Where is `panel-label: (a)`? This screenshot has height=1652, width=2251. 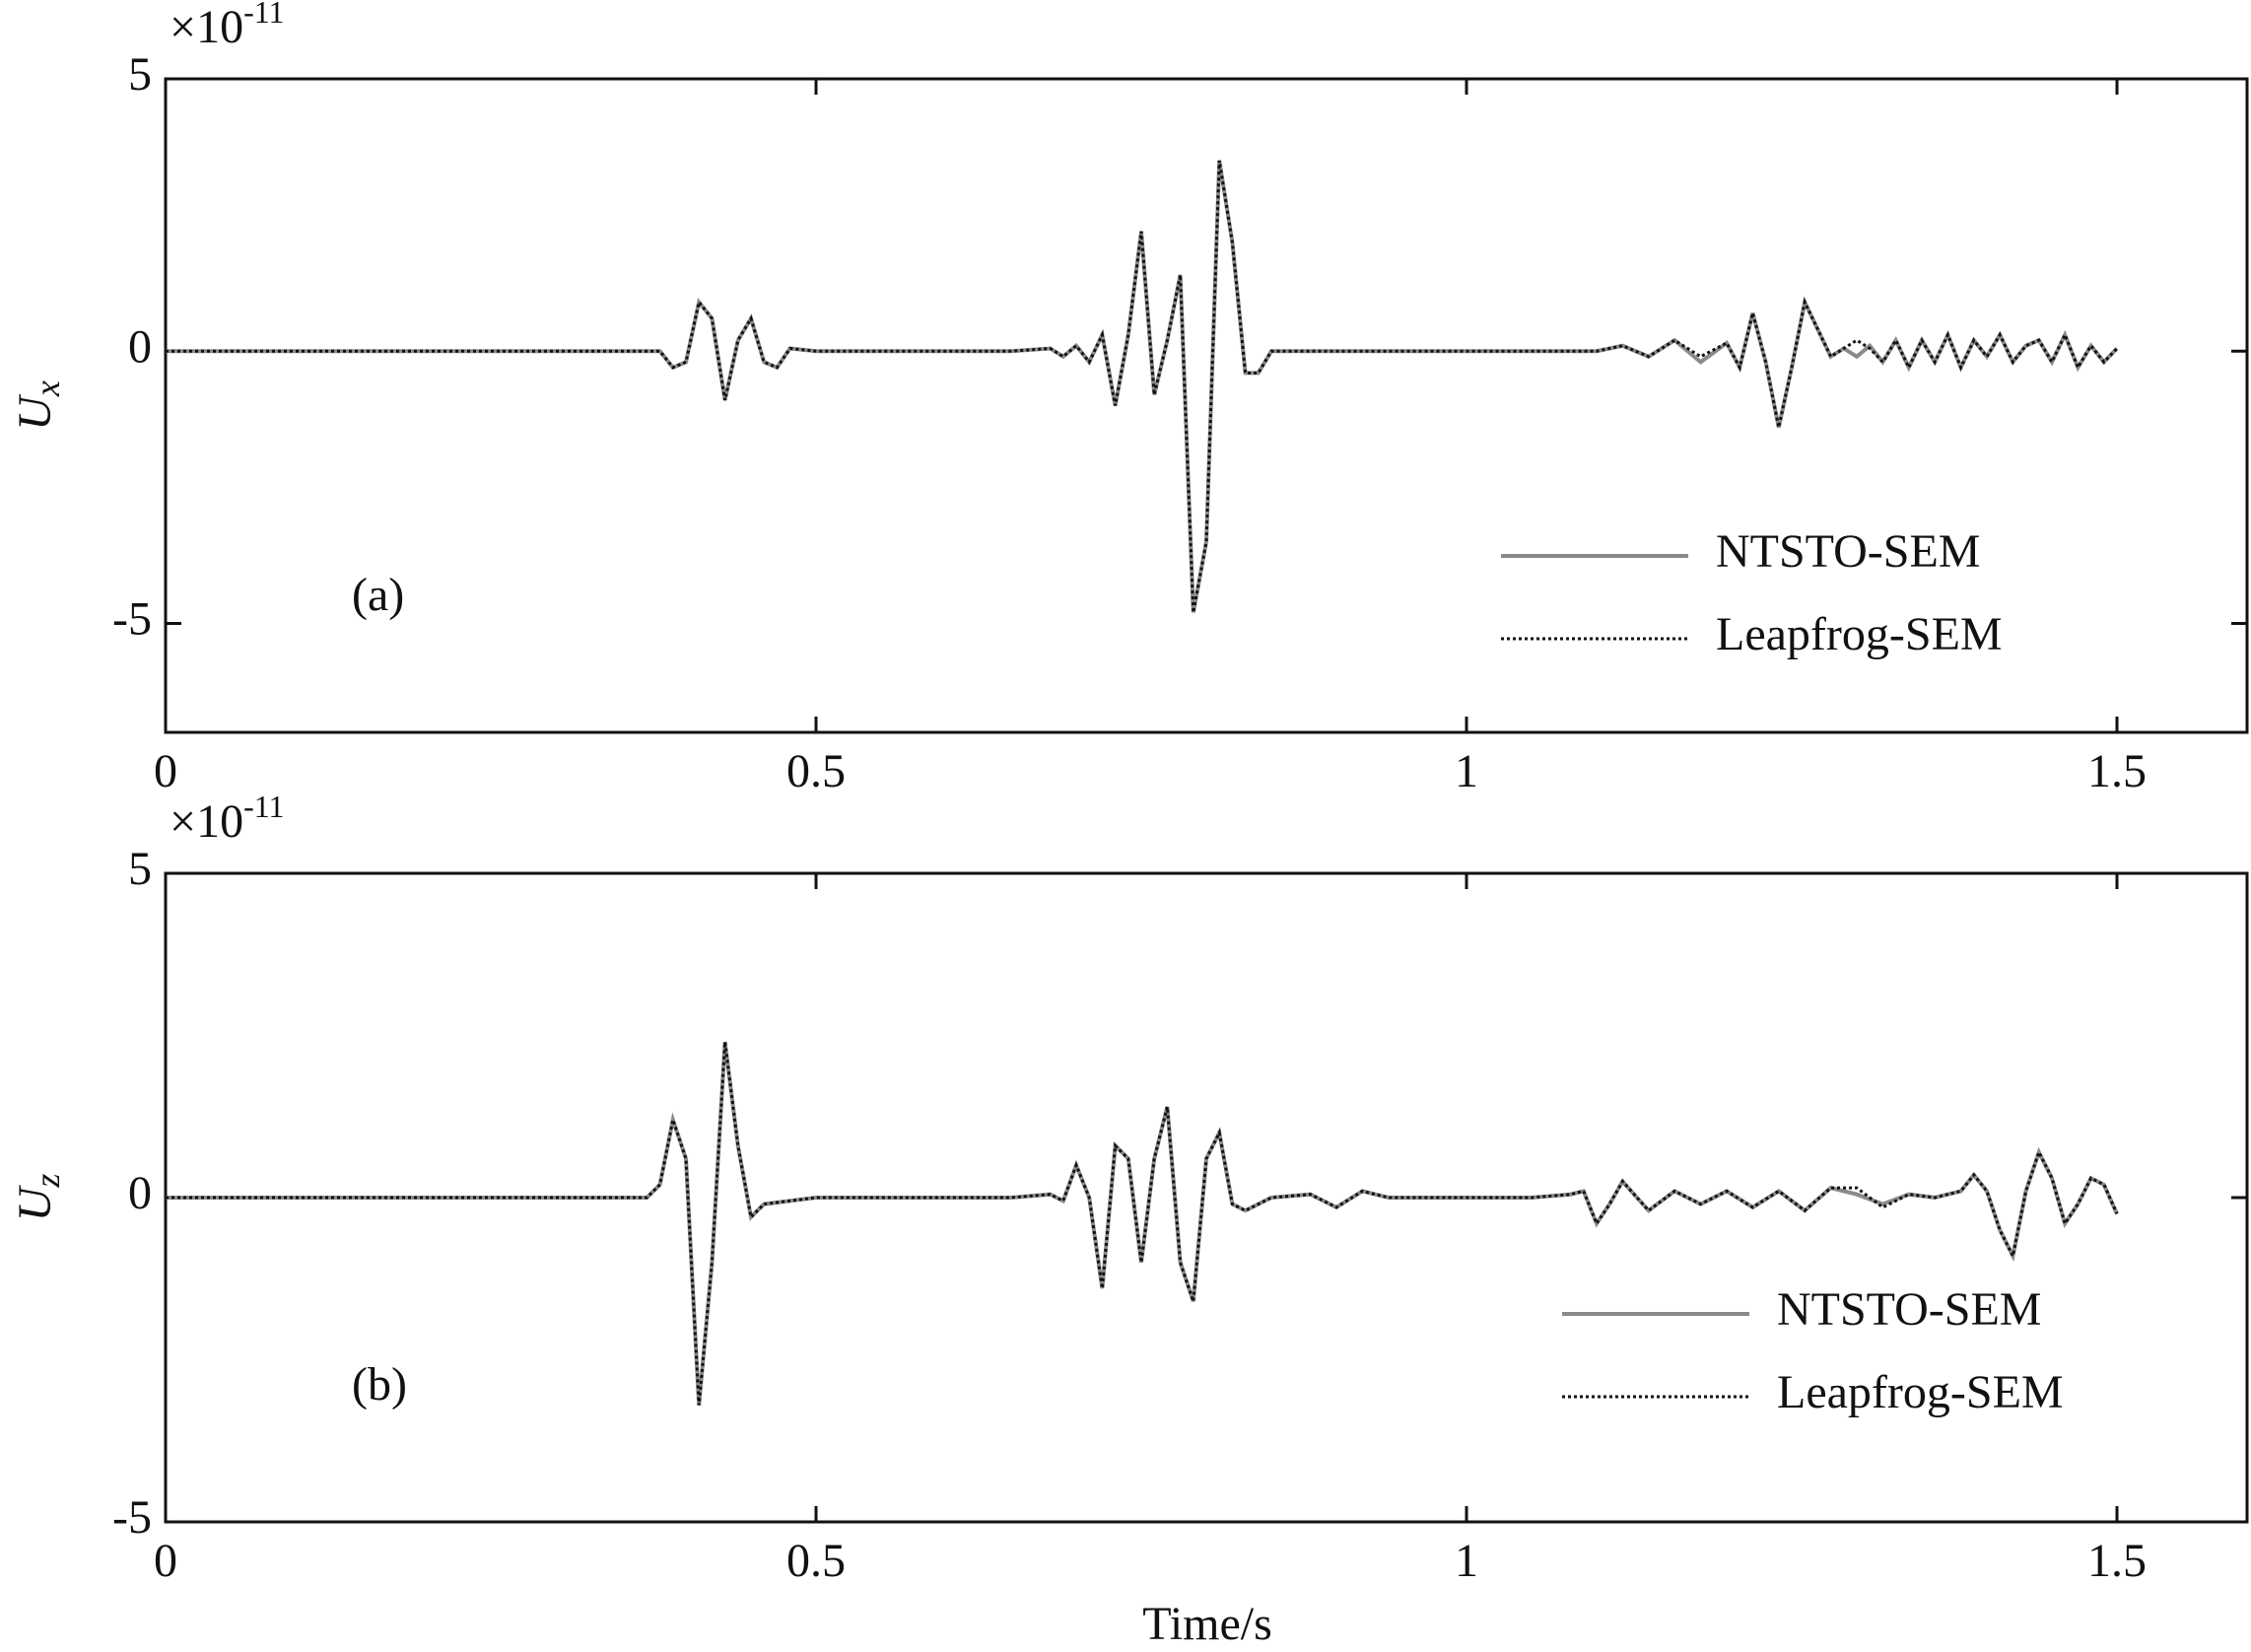
panel-label: (a) is located at coordinates (378, 595).